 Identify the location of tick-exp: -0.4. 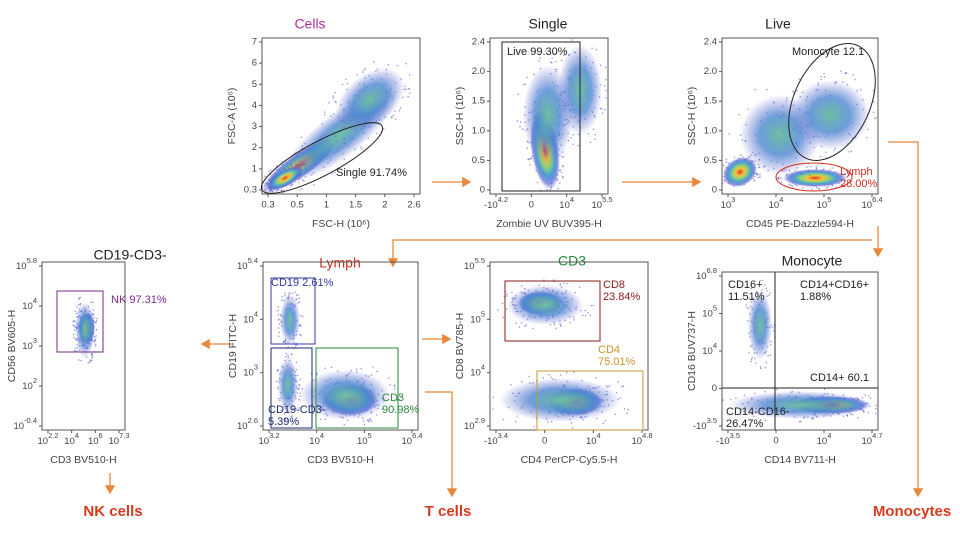
(30, 420).